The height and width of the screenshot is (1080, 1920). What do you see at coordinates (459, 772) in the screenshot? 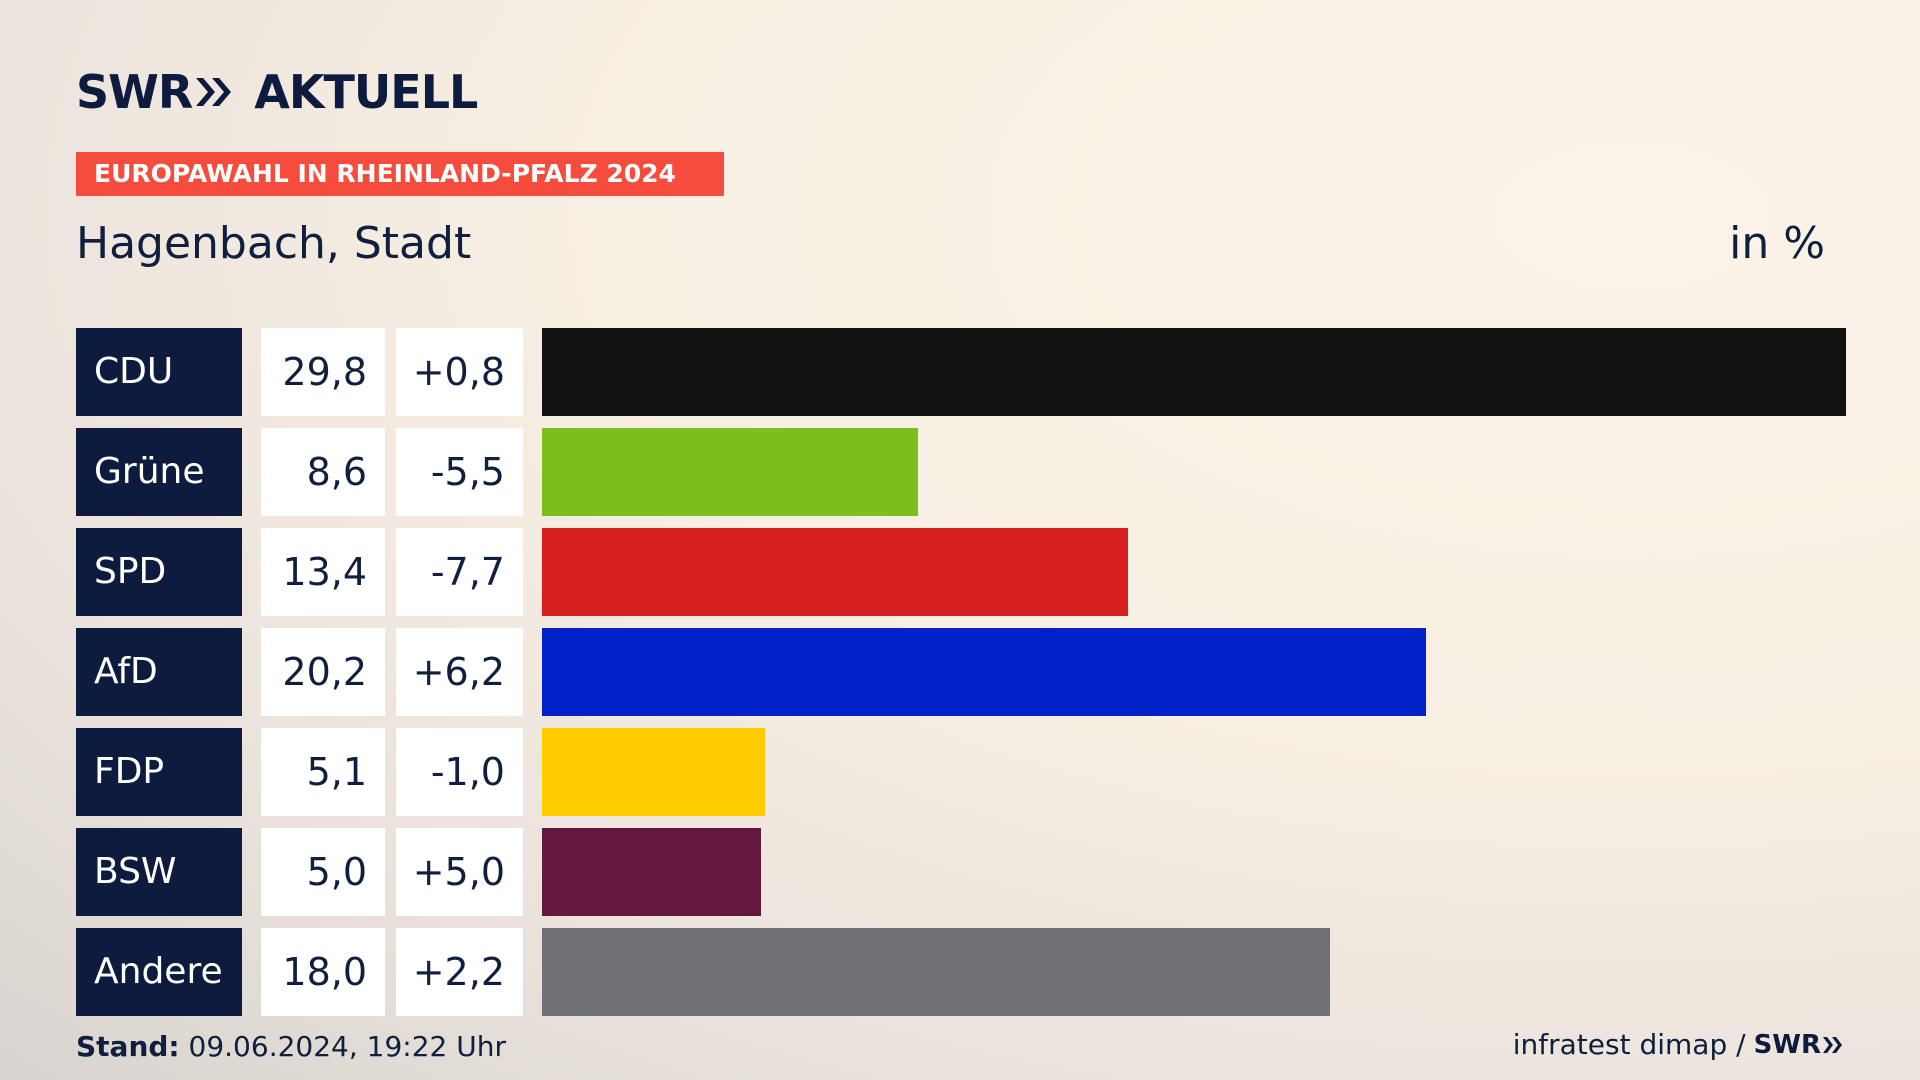
I see `vote-change-value: -1,0` at bounding box center [459, 772].